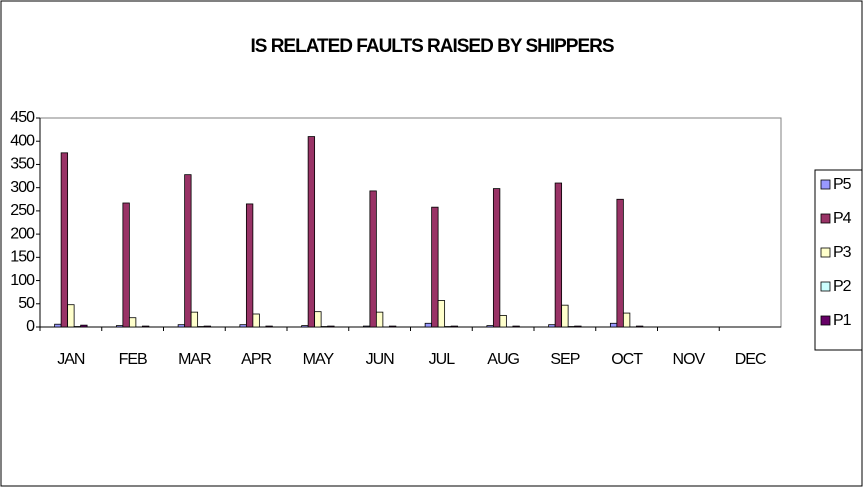  What do you see at coordinates (842, 252) in the screenshot?
I see `legend-label: P3` at bounding box center [842, 252].